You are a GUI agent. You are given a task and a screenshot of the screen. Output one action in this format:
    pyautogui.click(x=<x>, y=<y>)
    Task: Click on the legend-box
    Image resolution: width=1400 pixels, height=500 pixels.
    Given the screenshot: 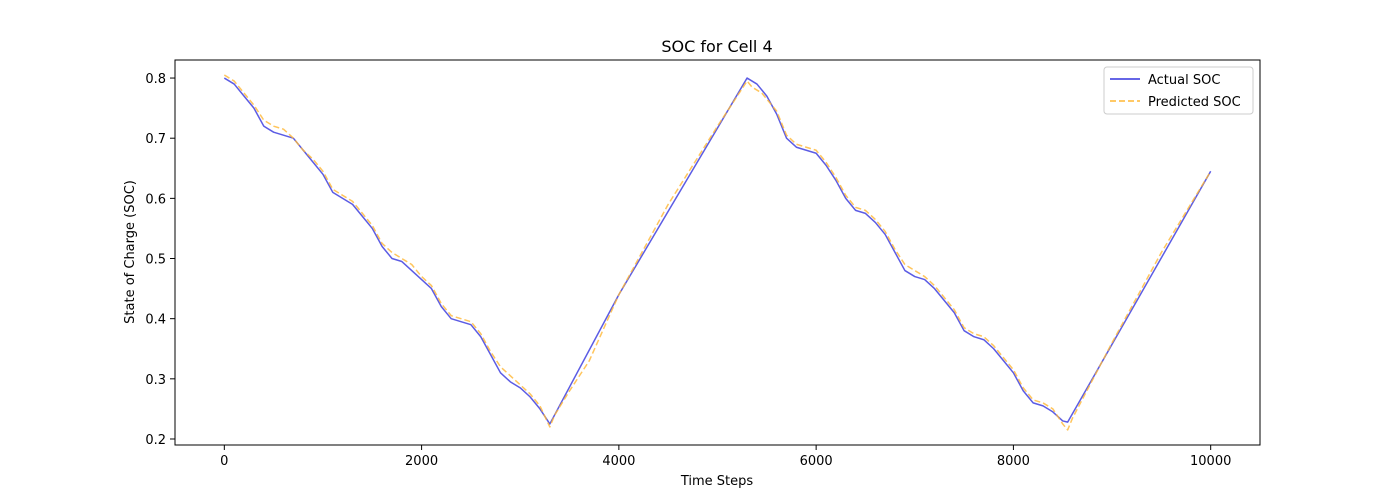 What is the action you would take?
    pyautogui.click(x=1178, y=90)
    